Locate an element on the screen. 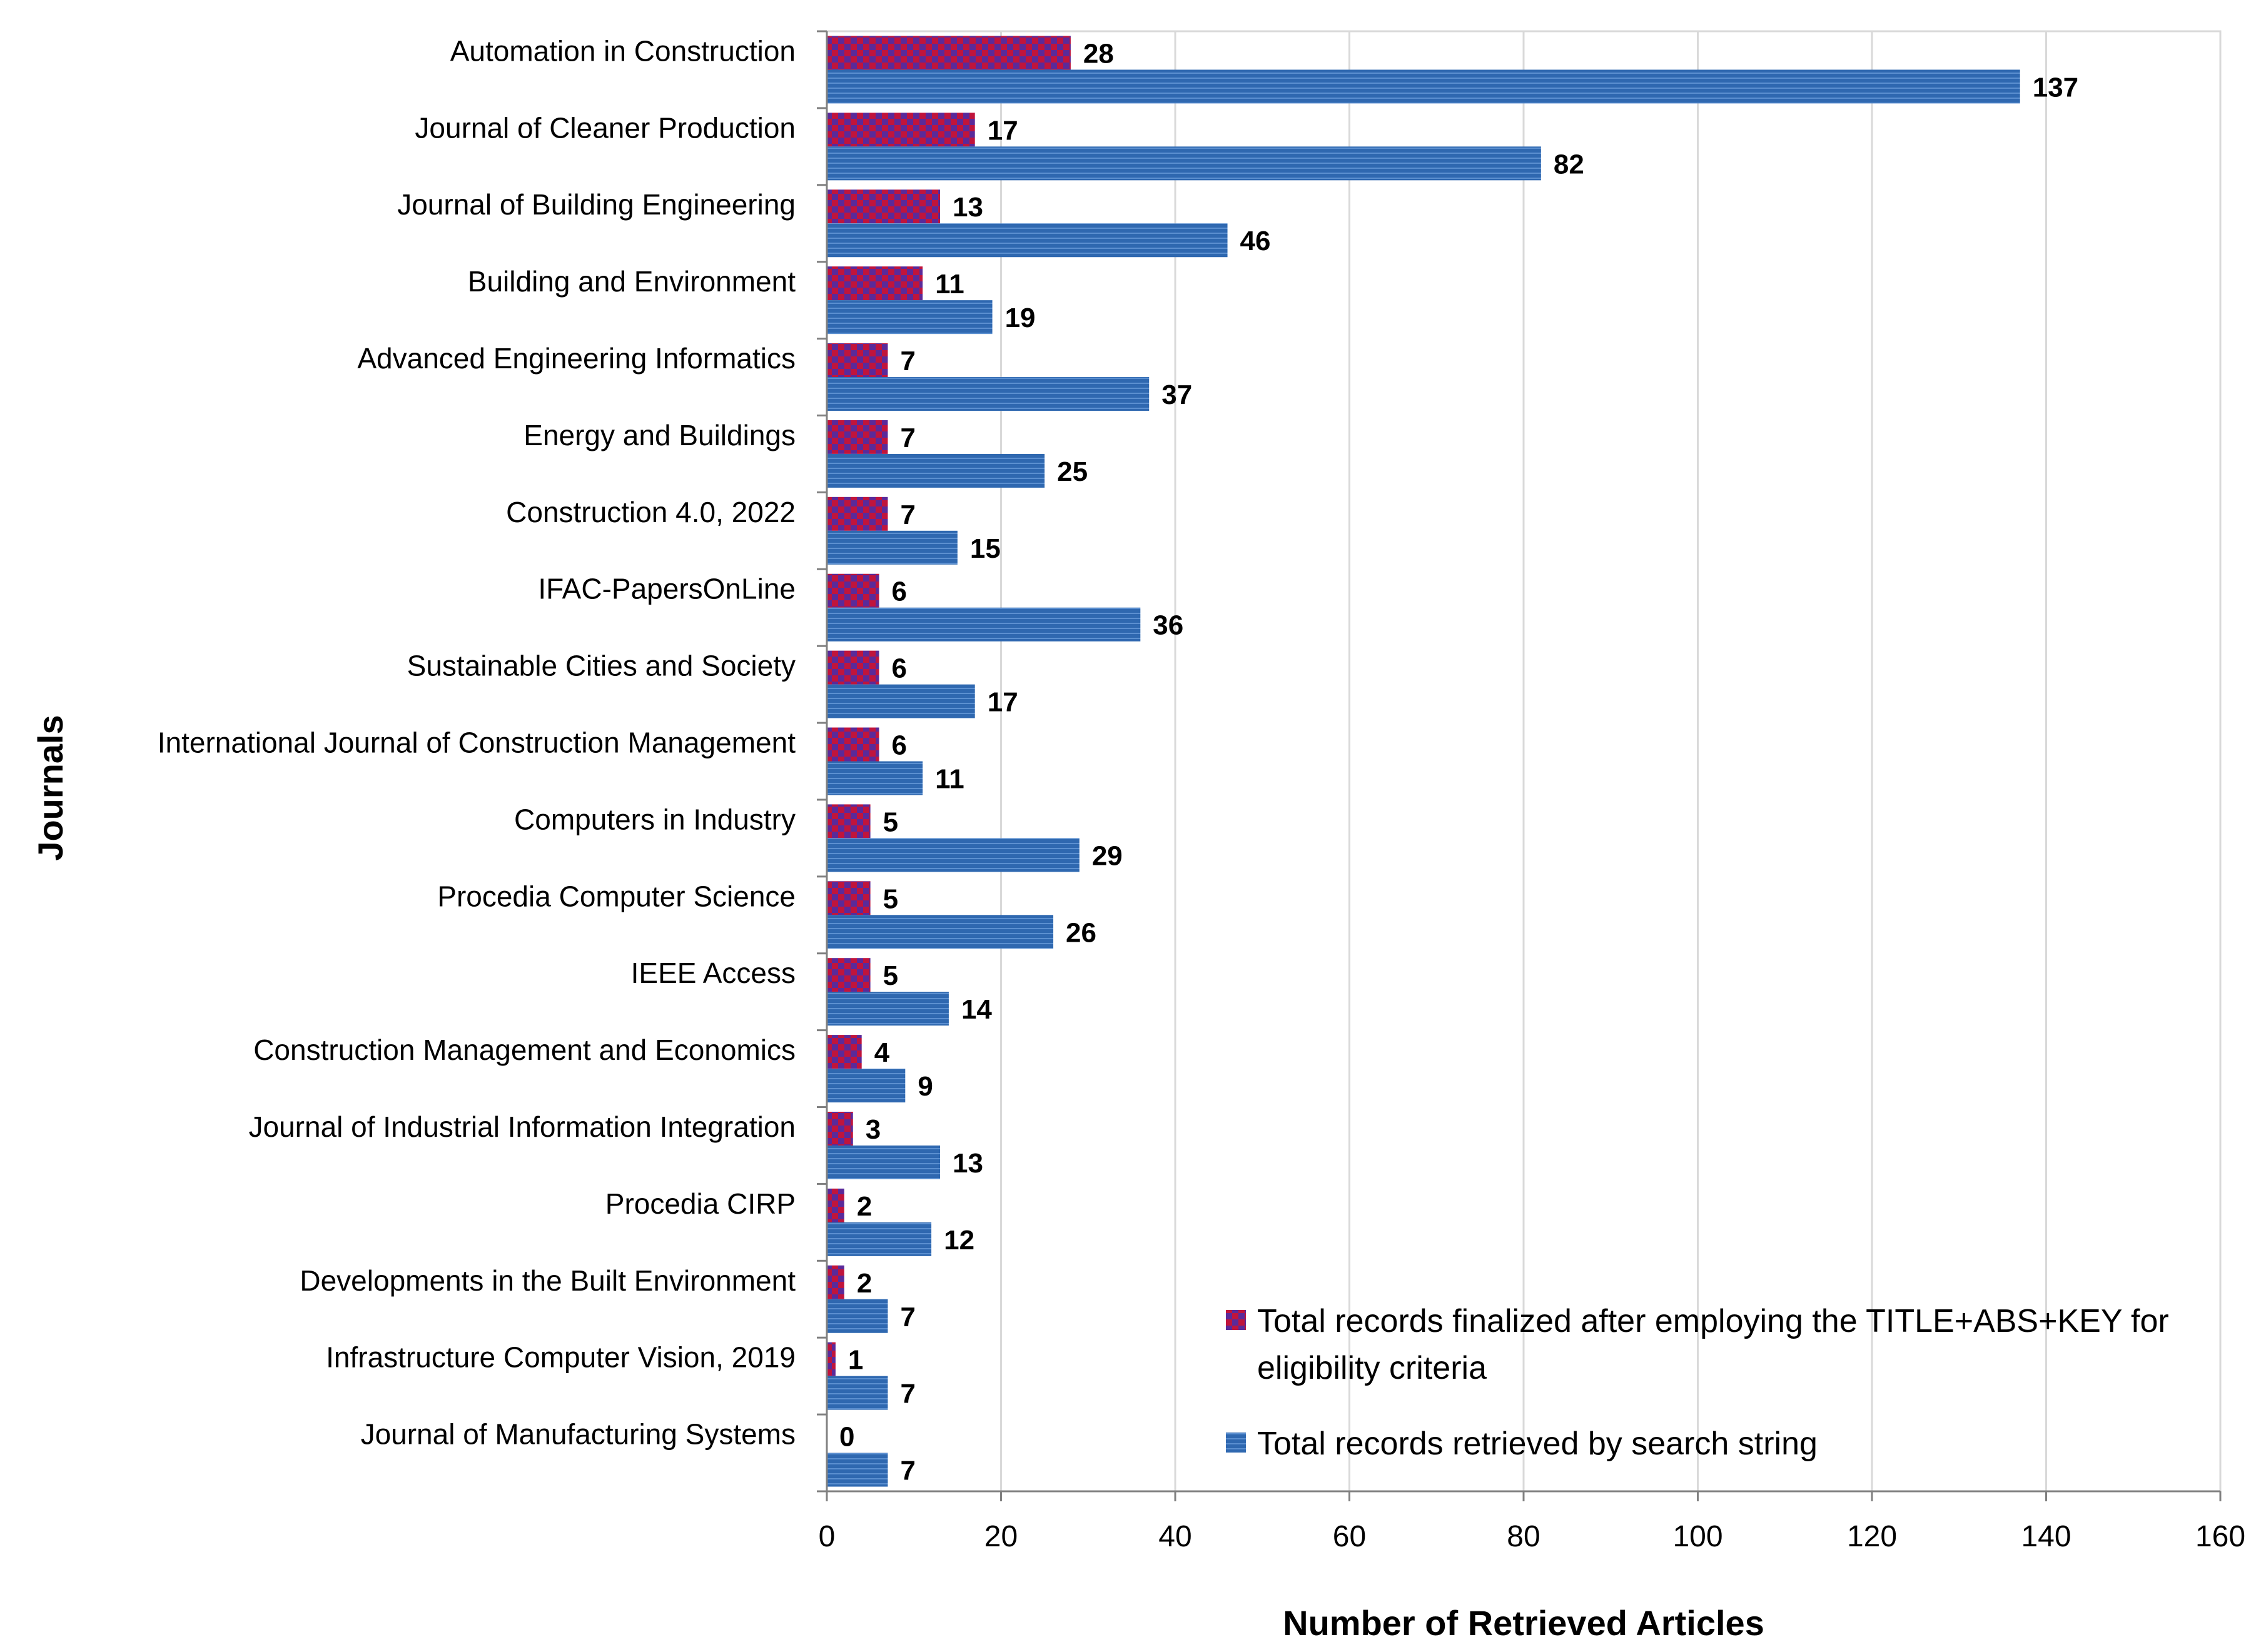 This screenshot has width=2266, height=1652. legend-label-finalized-line-2: eligibility criteria is located at coordinates (1372, 1368).